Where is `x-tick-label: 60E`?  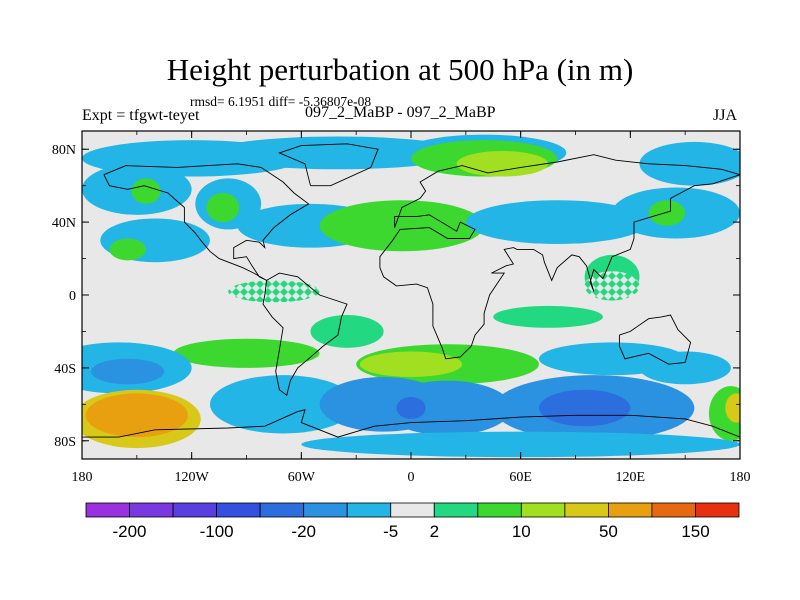 x-tick-label: 60E is located at coordinates (520, 477).